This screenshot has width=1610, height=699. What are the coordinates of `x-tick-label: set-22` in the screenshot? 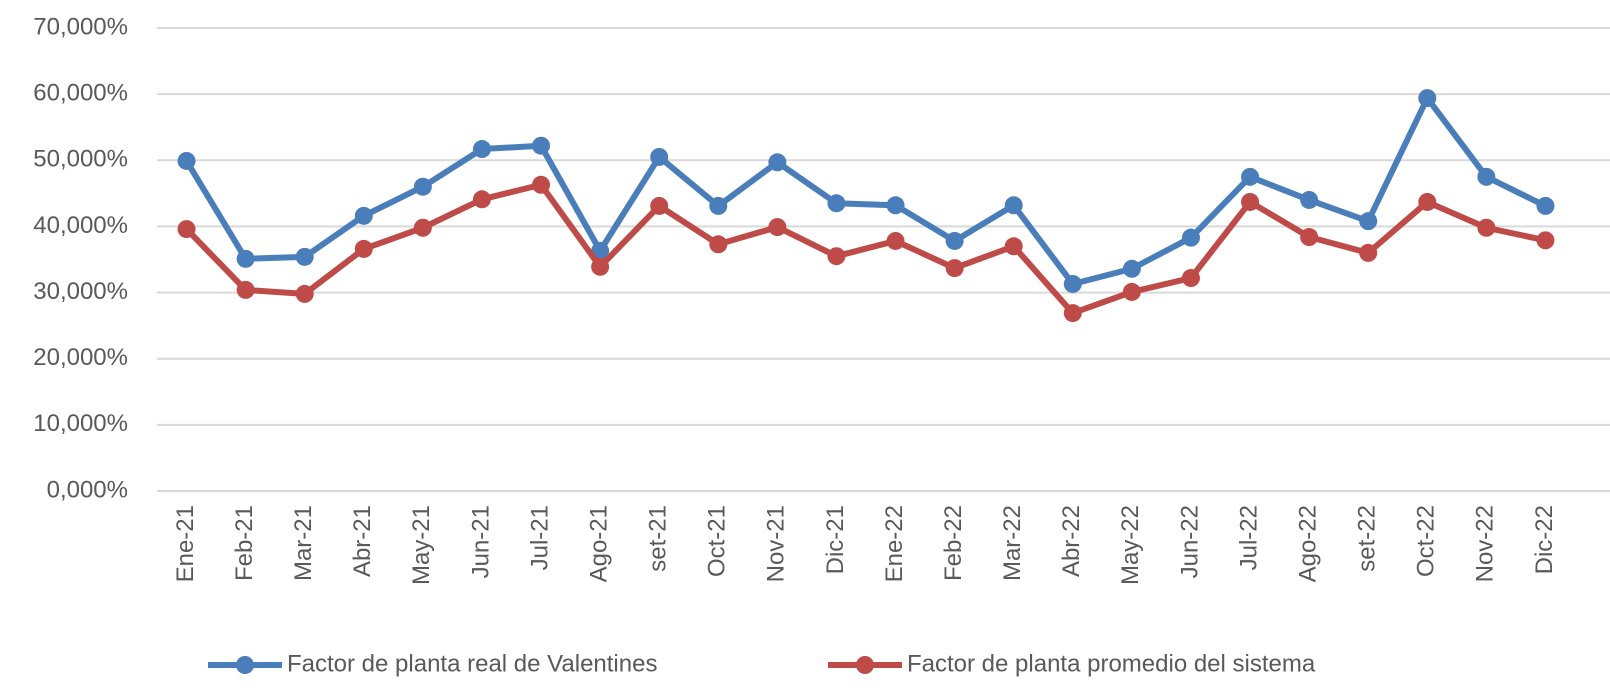 It's located at (1367, 538).